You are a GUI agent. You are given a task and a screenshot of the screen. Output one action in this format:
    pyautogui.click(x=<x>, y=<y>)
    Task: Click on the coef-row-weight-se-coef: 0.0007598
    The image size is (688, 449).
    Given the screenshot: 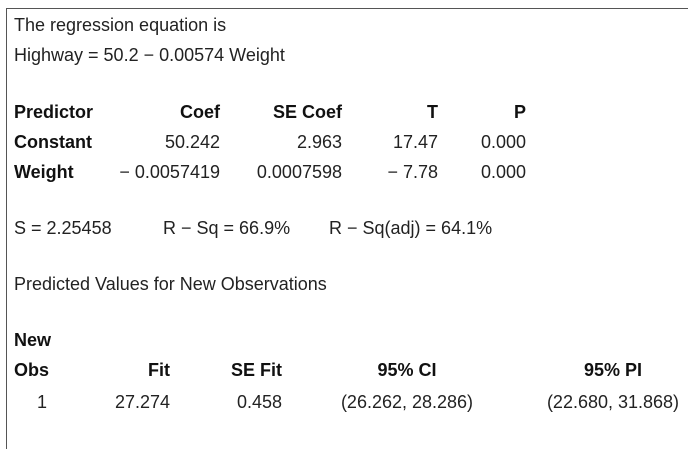 What is the action you would take?
    pyautogui.click(x=299, y=172)
    